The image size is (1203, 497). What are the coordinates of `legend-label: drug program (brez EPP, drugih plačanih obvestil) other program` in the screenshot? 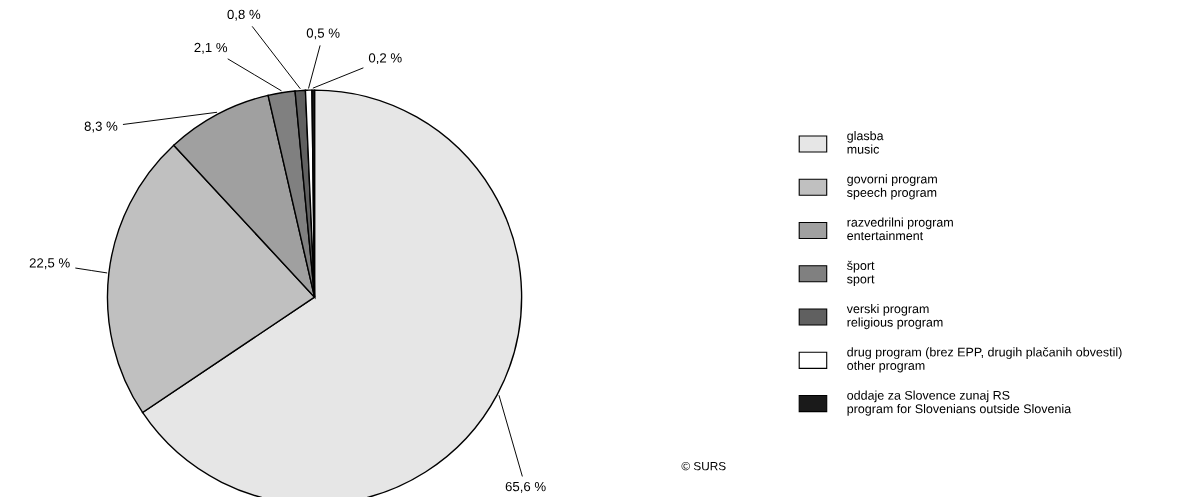 It's located at (984, 360).